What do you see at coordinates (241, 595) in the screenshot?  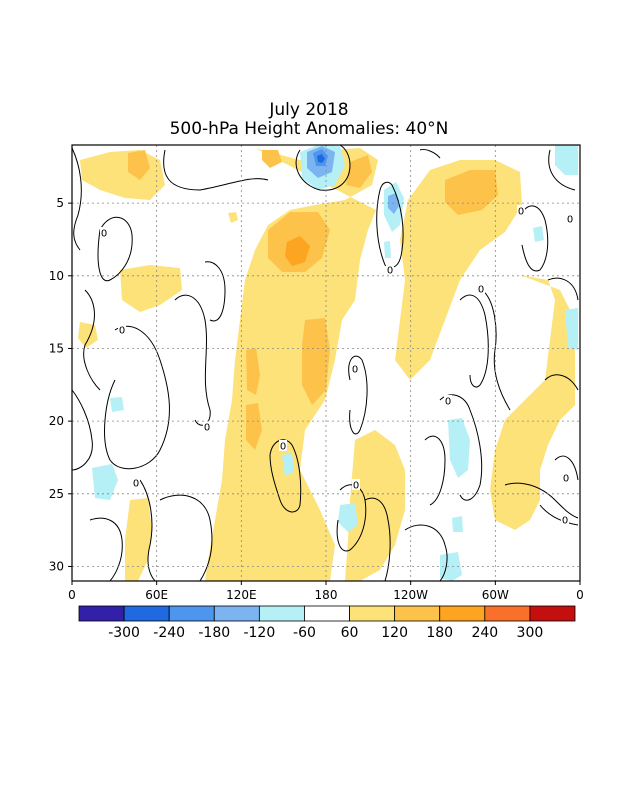 I see `x-tick-label: 120E` at bounding box center [241, 595].